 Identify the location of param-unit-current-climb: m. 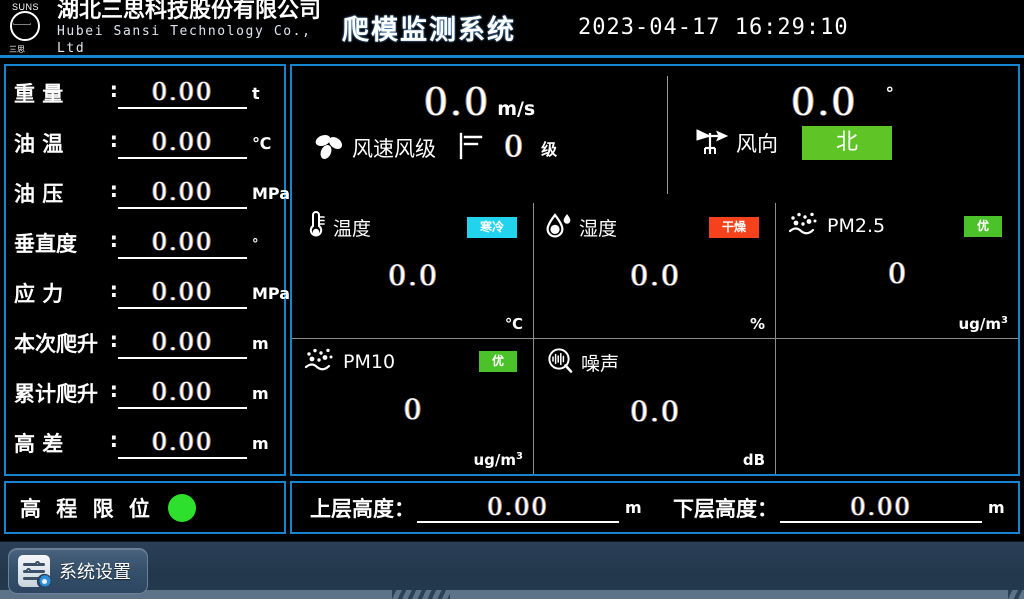
(260, 343).